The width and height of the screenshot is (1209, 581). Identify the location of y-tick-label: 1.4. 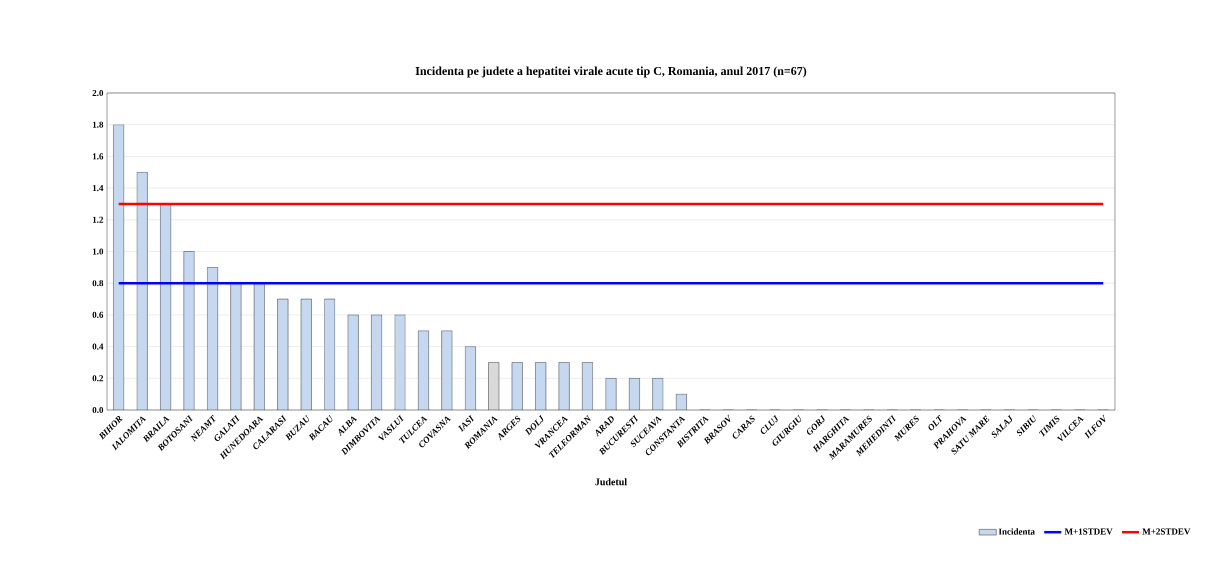
(98, 188).